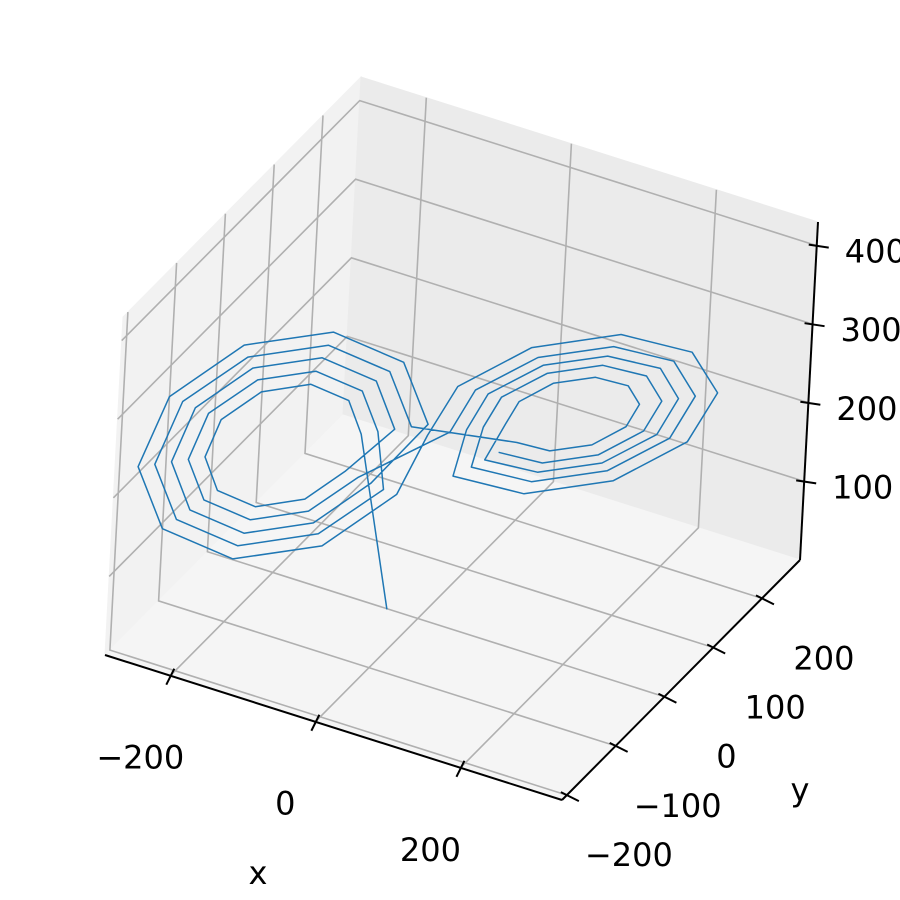  What do you see at coordinates (140, 758) in the screenshot?
I see `x-tick-label: −200` at bounding box center [140, 758].